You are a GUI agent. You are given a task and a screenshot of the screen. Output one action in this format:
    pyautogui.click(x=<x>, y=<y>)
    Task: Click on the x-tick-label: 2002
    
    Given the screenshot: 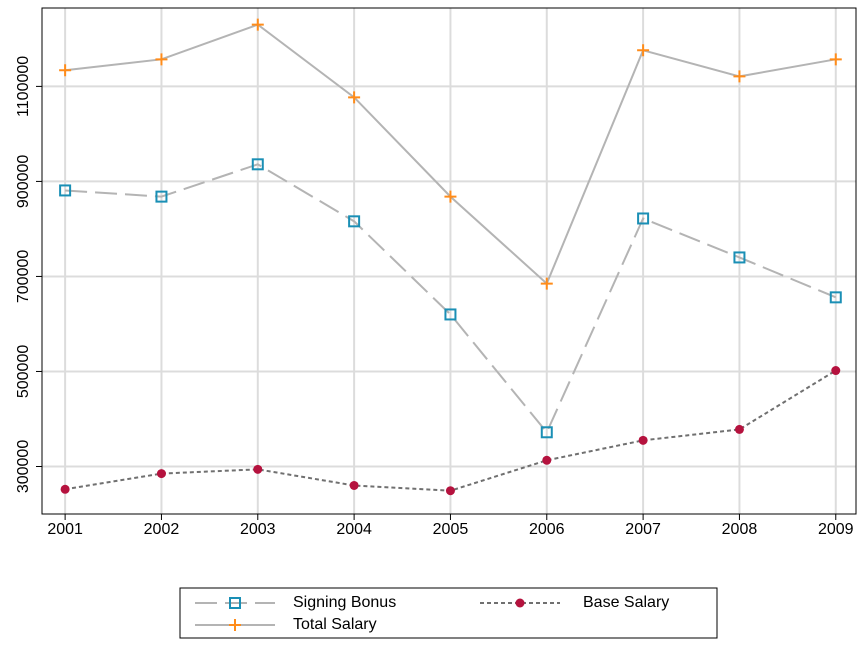 What is the action you would take?
    pyautogui.click(x=162, y=529)
    